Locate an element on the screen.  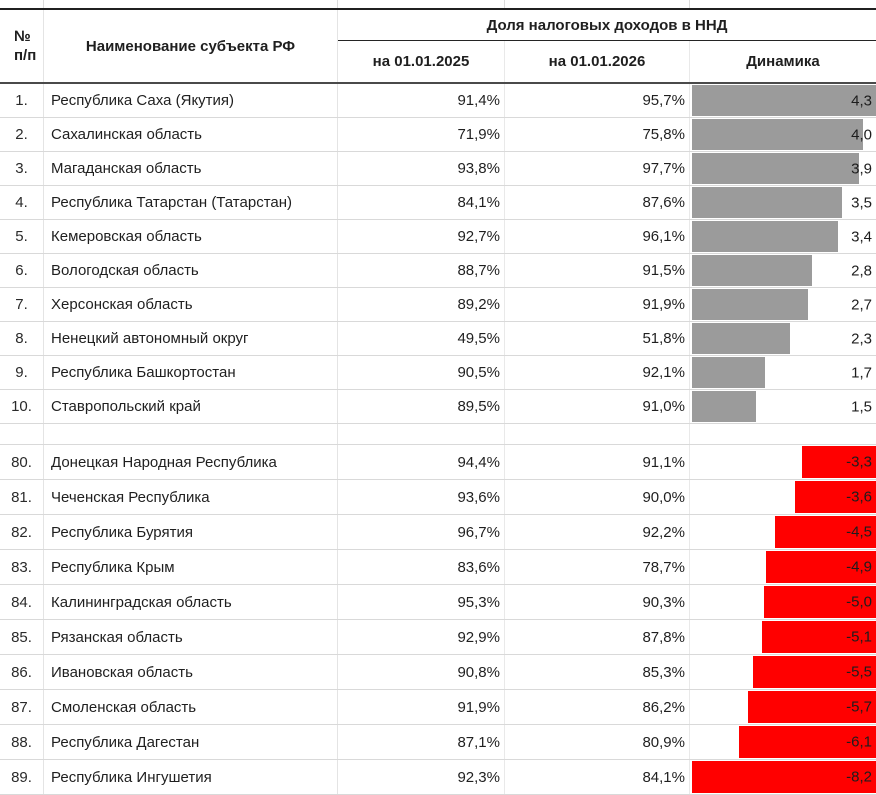
share-2026-value: 86,2% is located at coordinates (597, 707).